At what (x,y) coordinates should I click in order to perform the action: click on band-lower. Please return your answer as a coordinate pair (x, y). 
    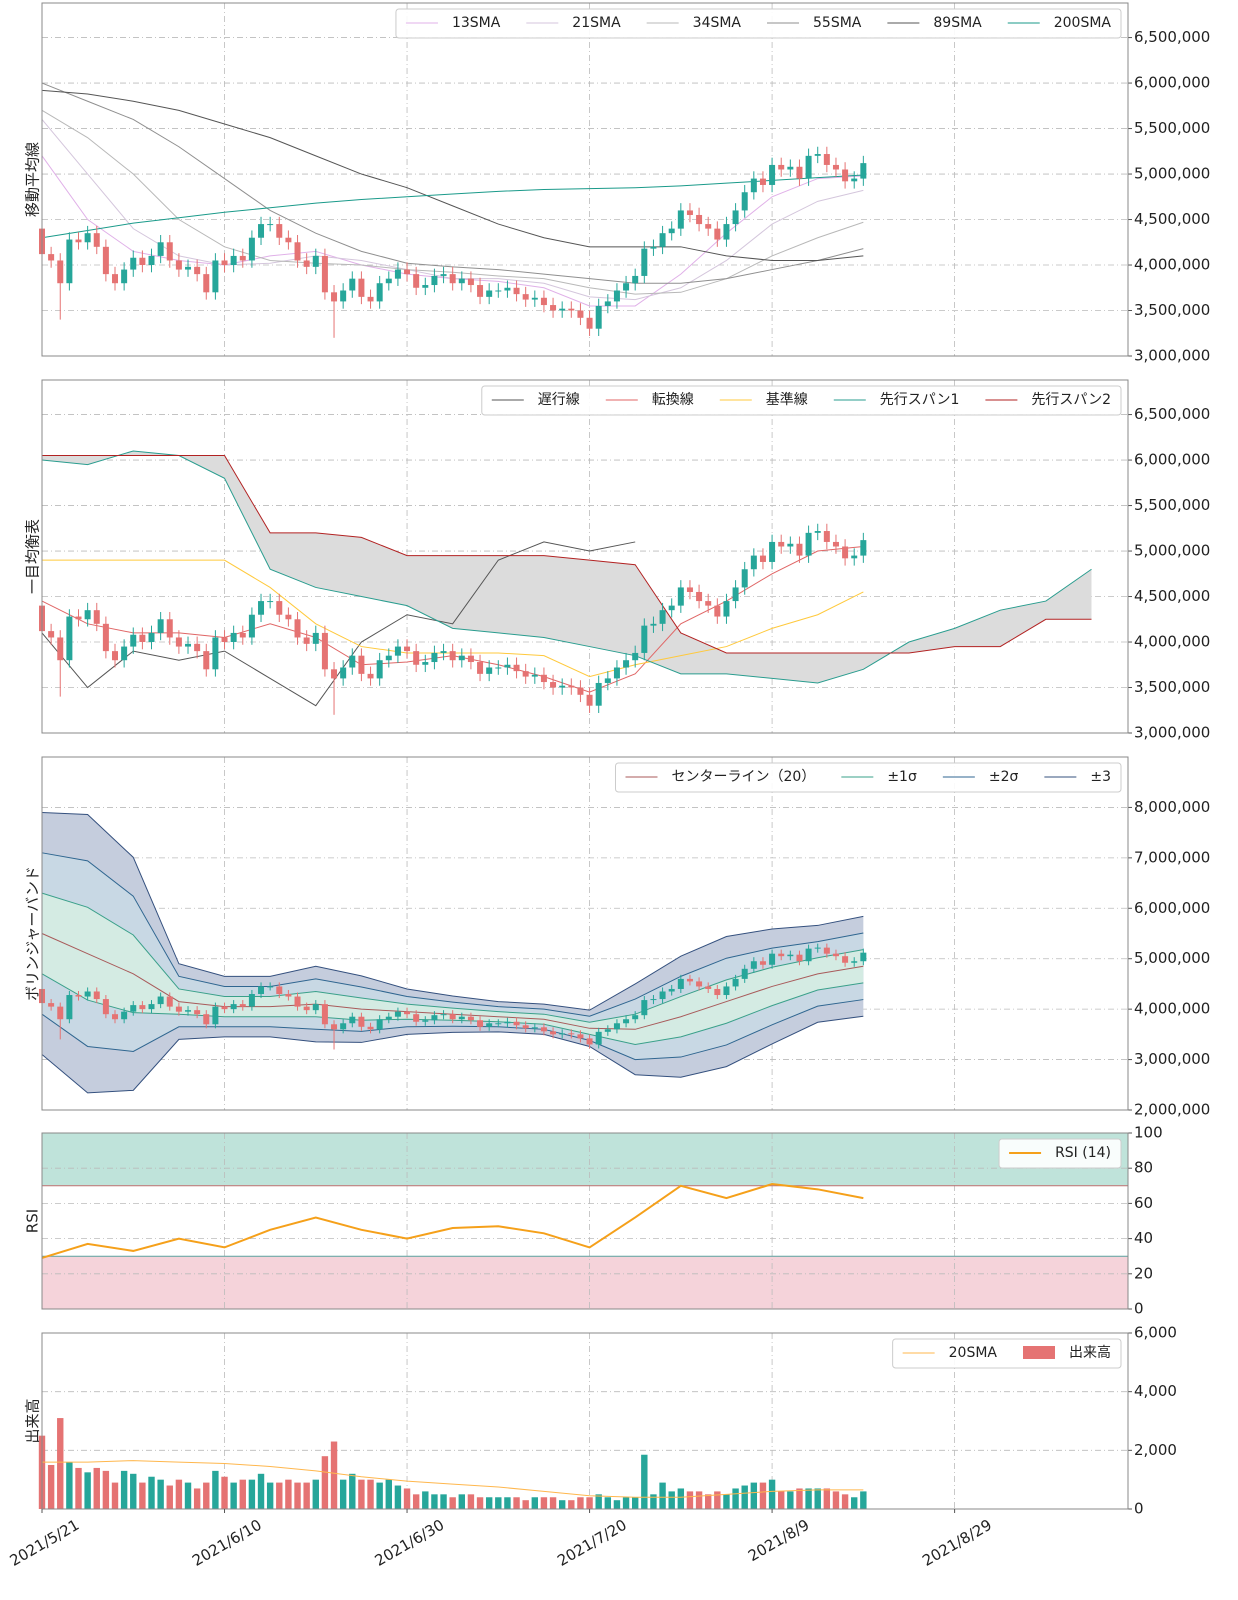
    Looking at the image, I should click on (452, 1054).